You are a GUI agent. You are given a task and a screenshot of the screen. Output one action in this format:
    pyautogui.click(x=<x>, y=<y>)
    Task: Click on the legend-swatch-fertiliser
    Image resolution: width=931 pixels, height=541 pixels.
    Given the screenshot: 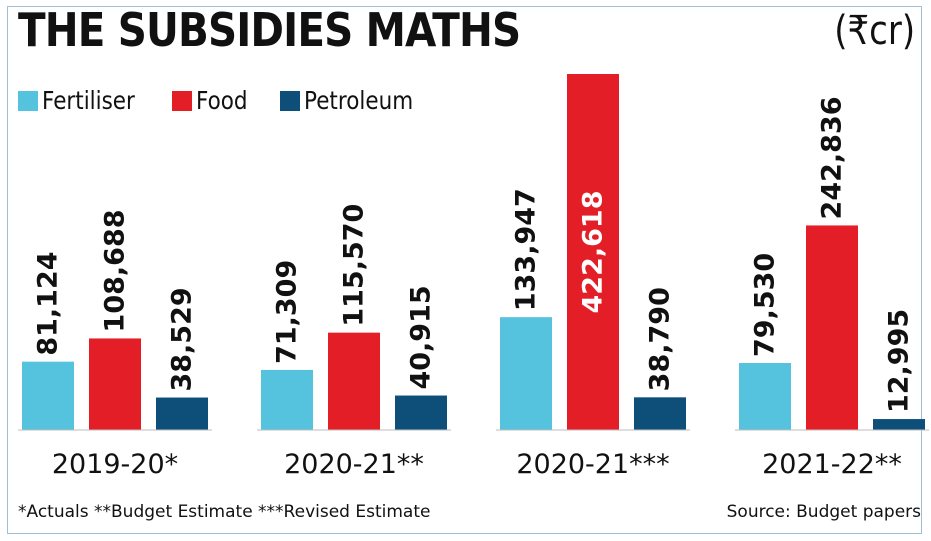 What is the action you would take?
    pyautogui.click(x=28, y=101)
    